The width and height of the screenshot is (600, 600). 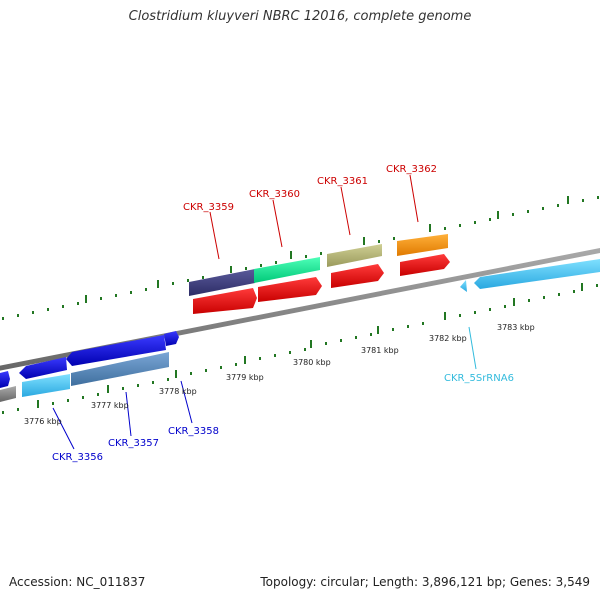 I want to click on tick-label: 3782 kbp, so click(x=448, y=338).